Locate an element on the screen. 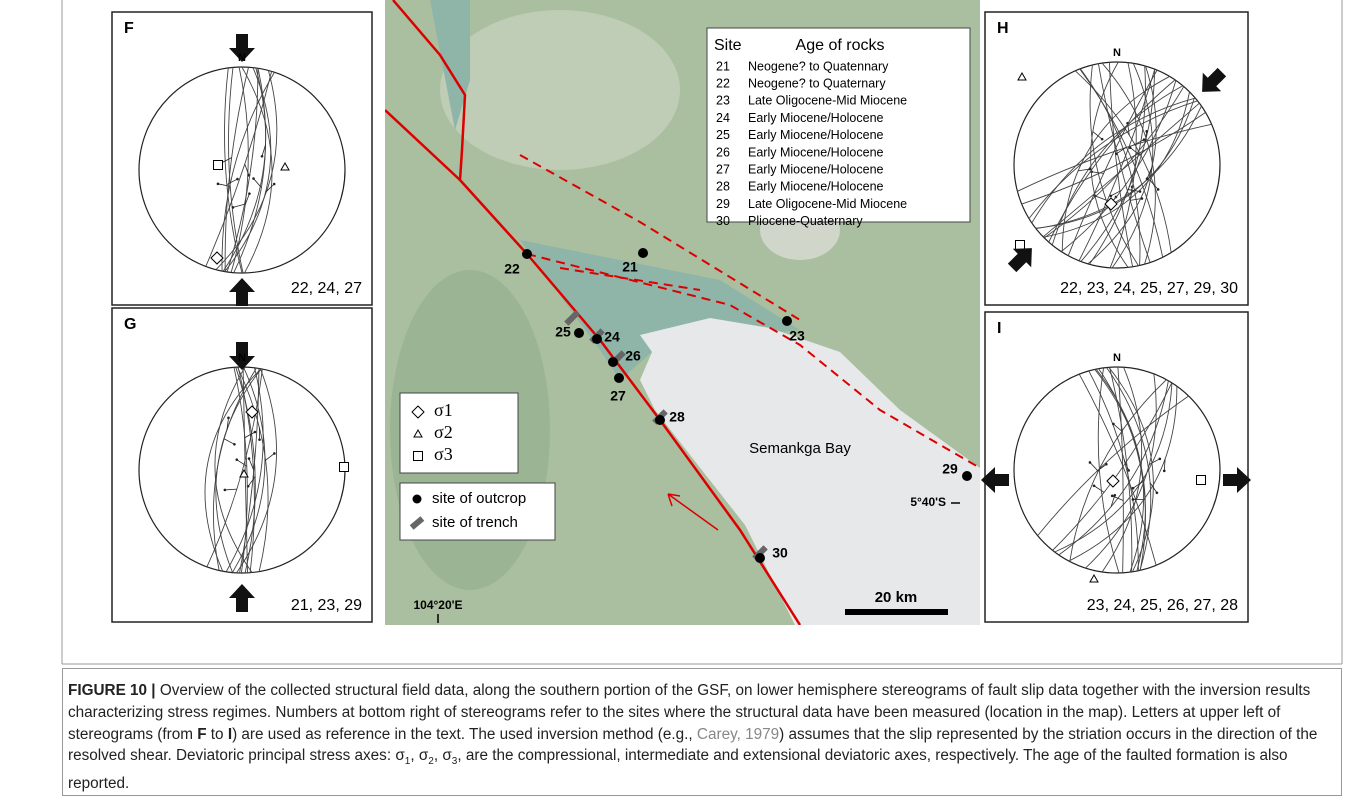 This screenshot has width=1358, height=800. legend-dot is located at coordinates (417, 499).